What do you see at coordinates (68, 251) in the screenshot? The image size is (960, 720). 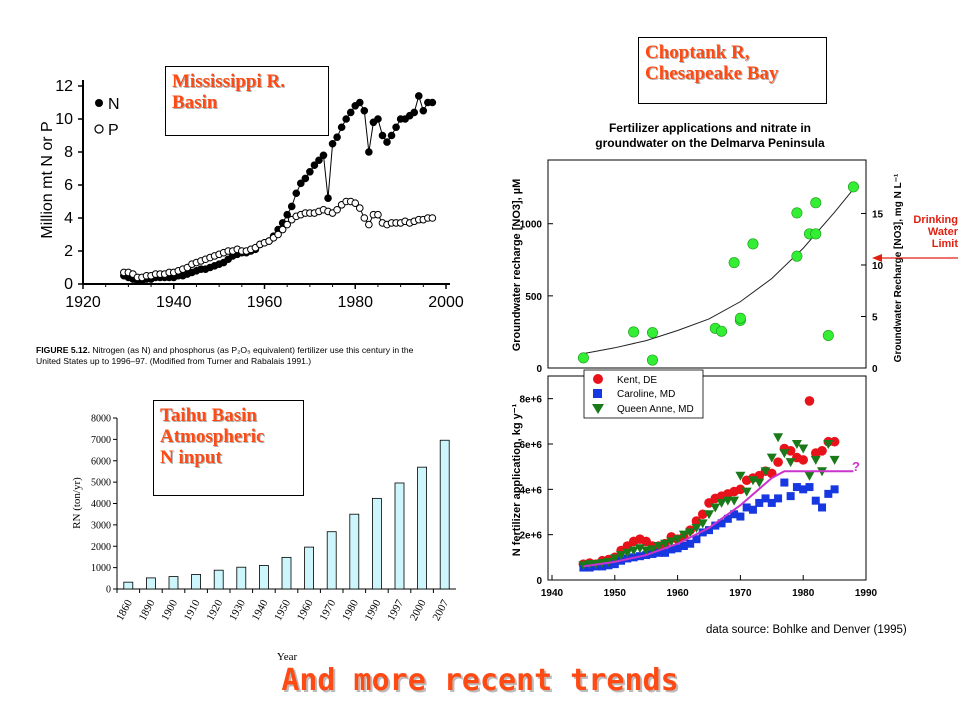 I see `mississippi-y-tick-label: 2` at bounding box center [68, 251].